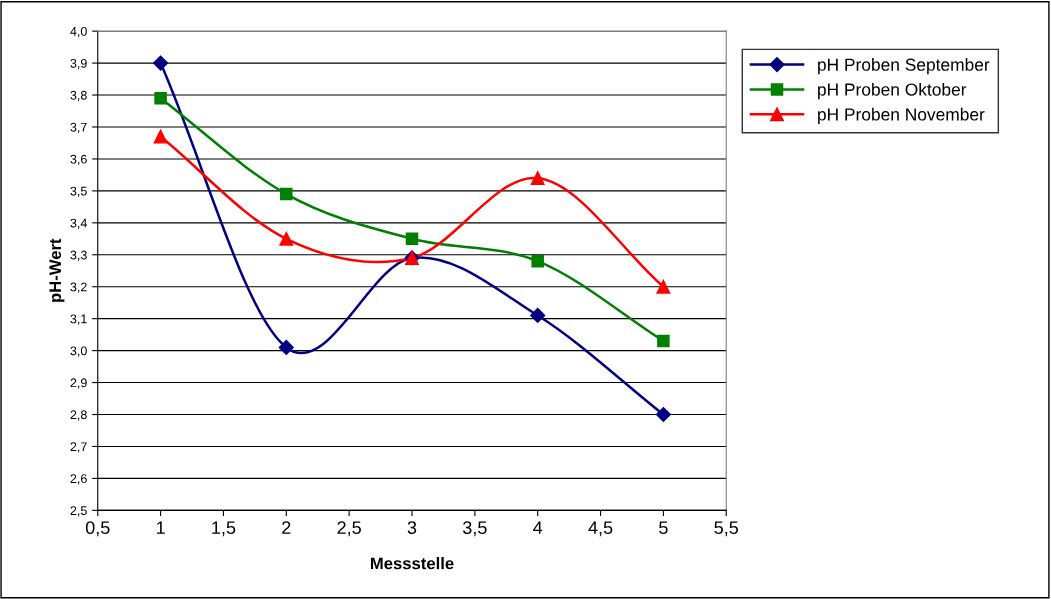 The image size is (1051, 599). Describe the element at coordinates (663, 528) in the screenshot. I see `x-tick-label: 5` at that location.